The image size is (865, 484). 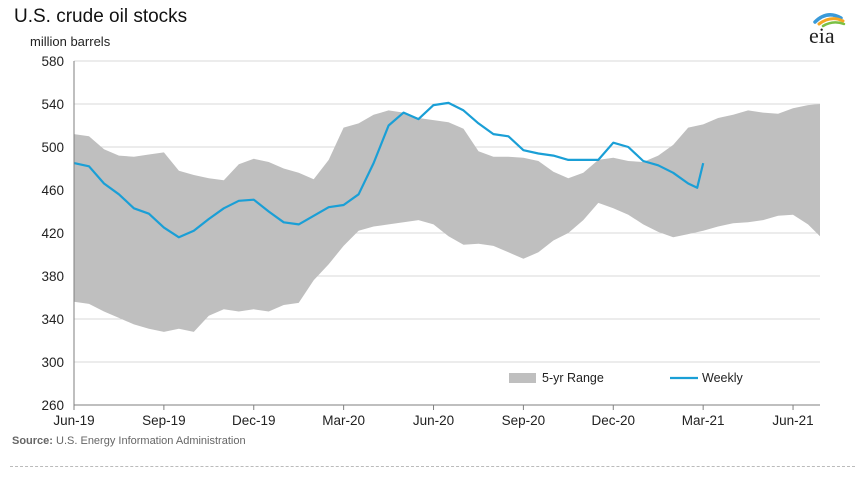 I want to click on y-tick-label-300: 300, so click(x=52, y=362).